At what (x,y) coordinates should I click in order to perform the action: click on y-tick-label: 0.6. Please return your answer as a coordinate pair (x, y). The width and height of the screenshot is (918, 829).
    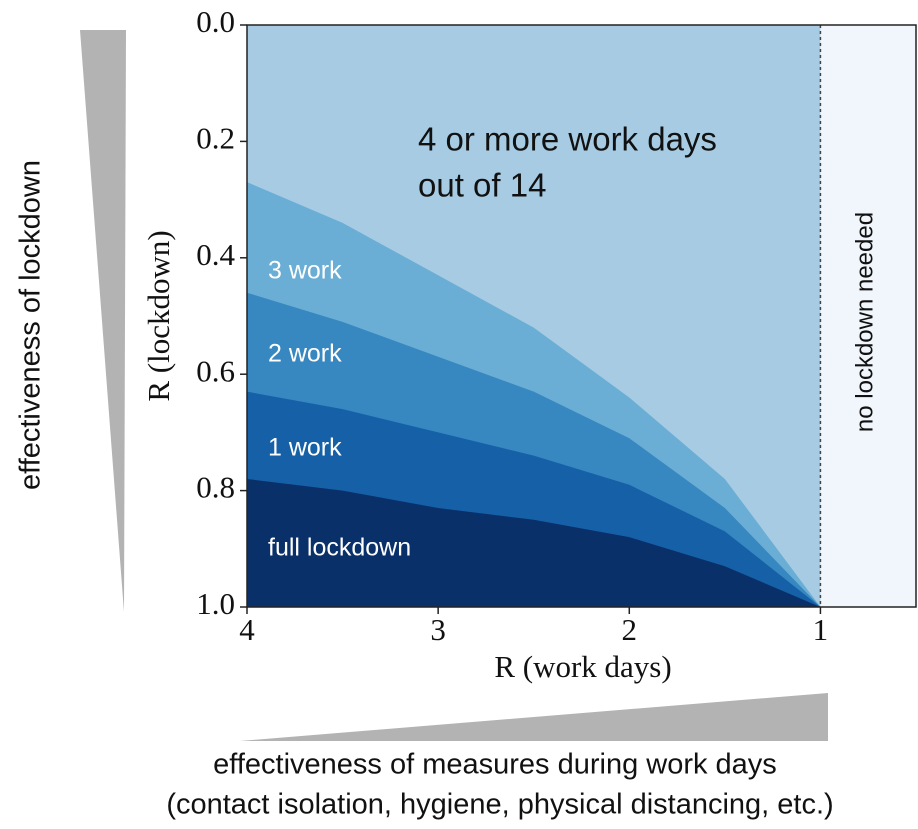
    Looking at the image, I should click on (215, 370).